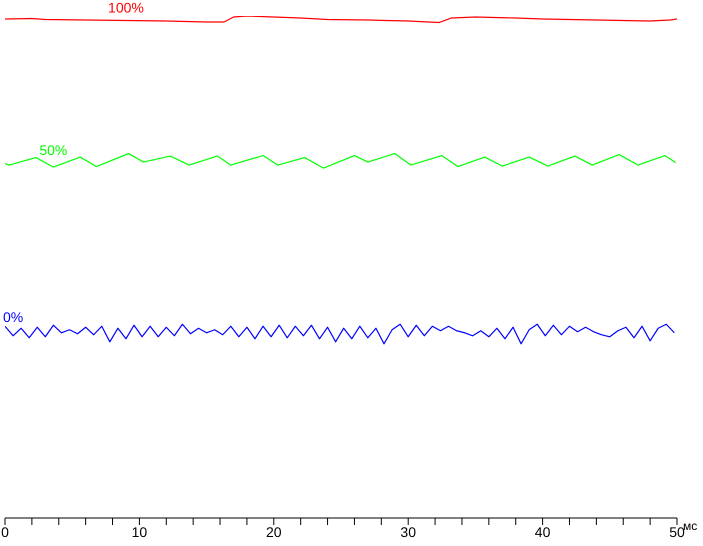 The image size is (703, 546). What do you see at coordinates (542, 532) in the screenshot?
I see `x-tick-label: 40` at bounding box center [542, 532].